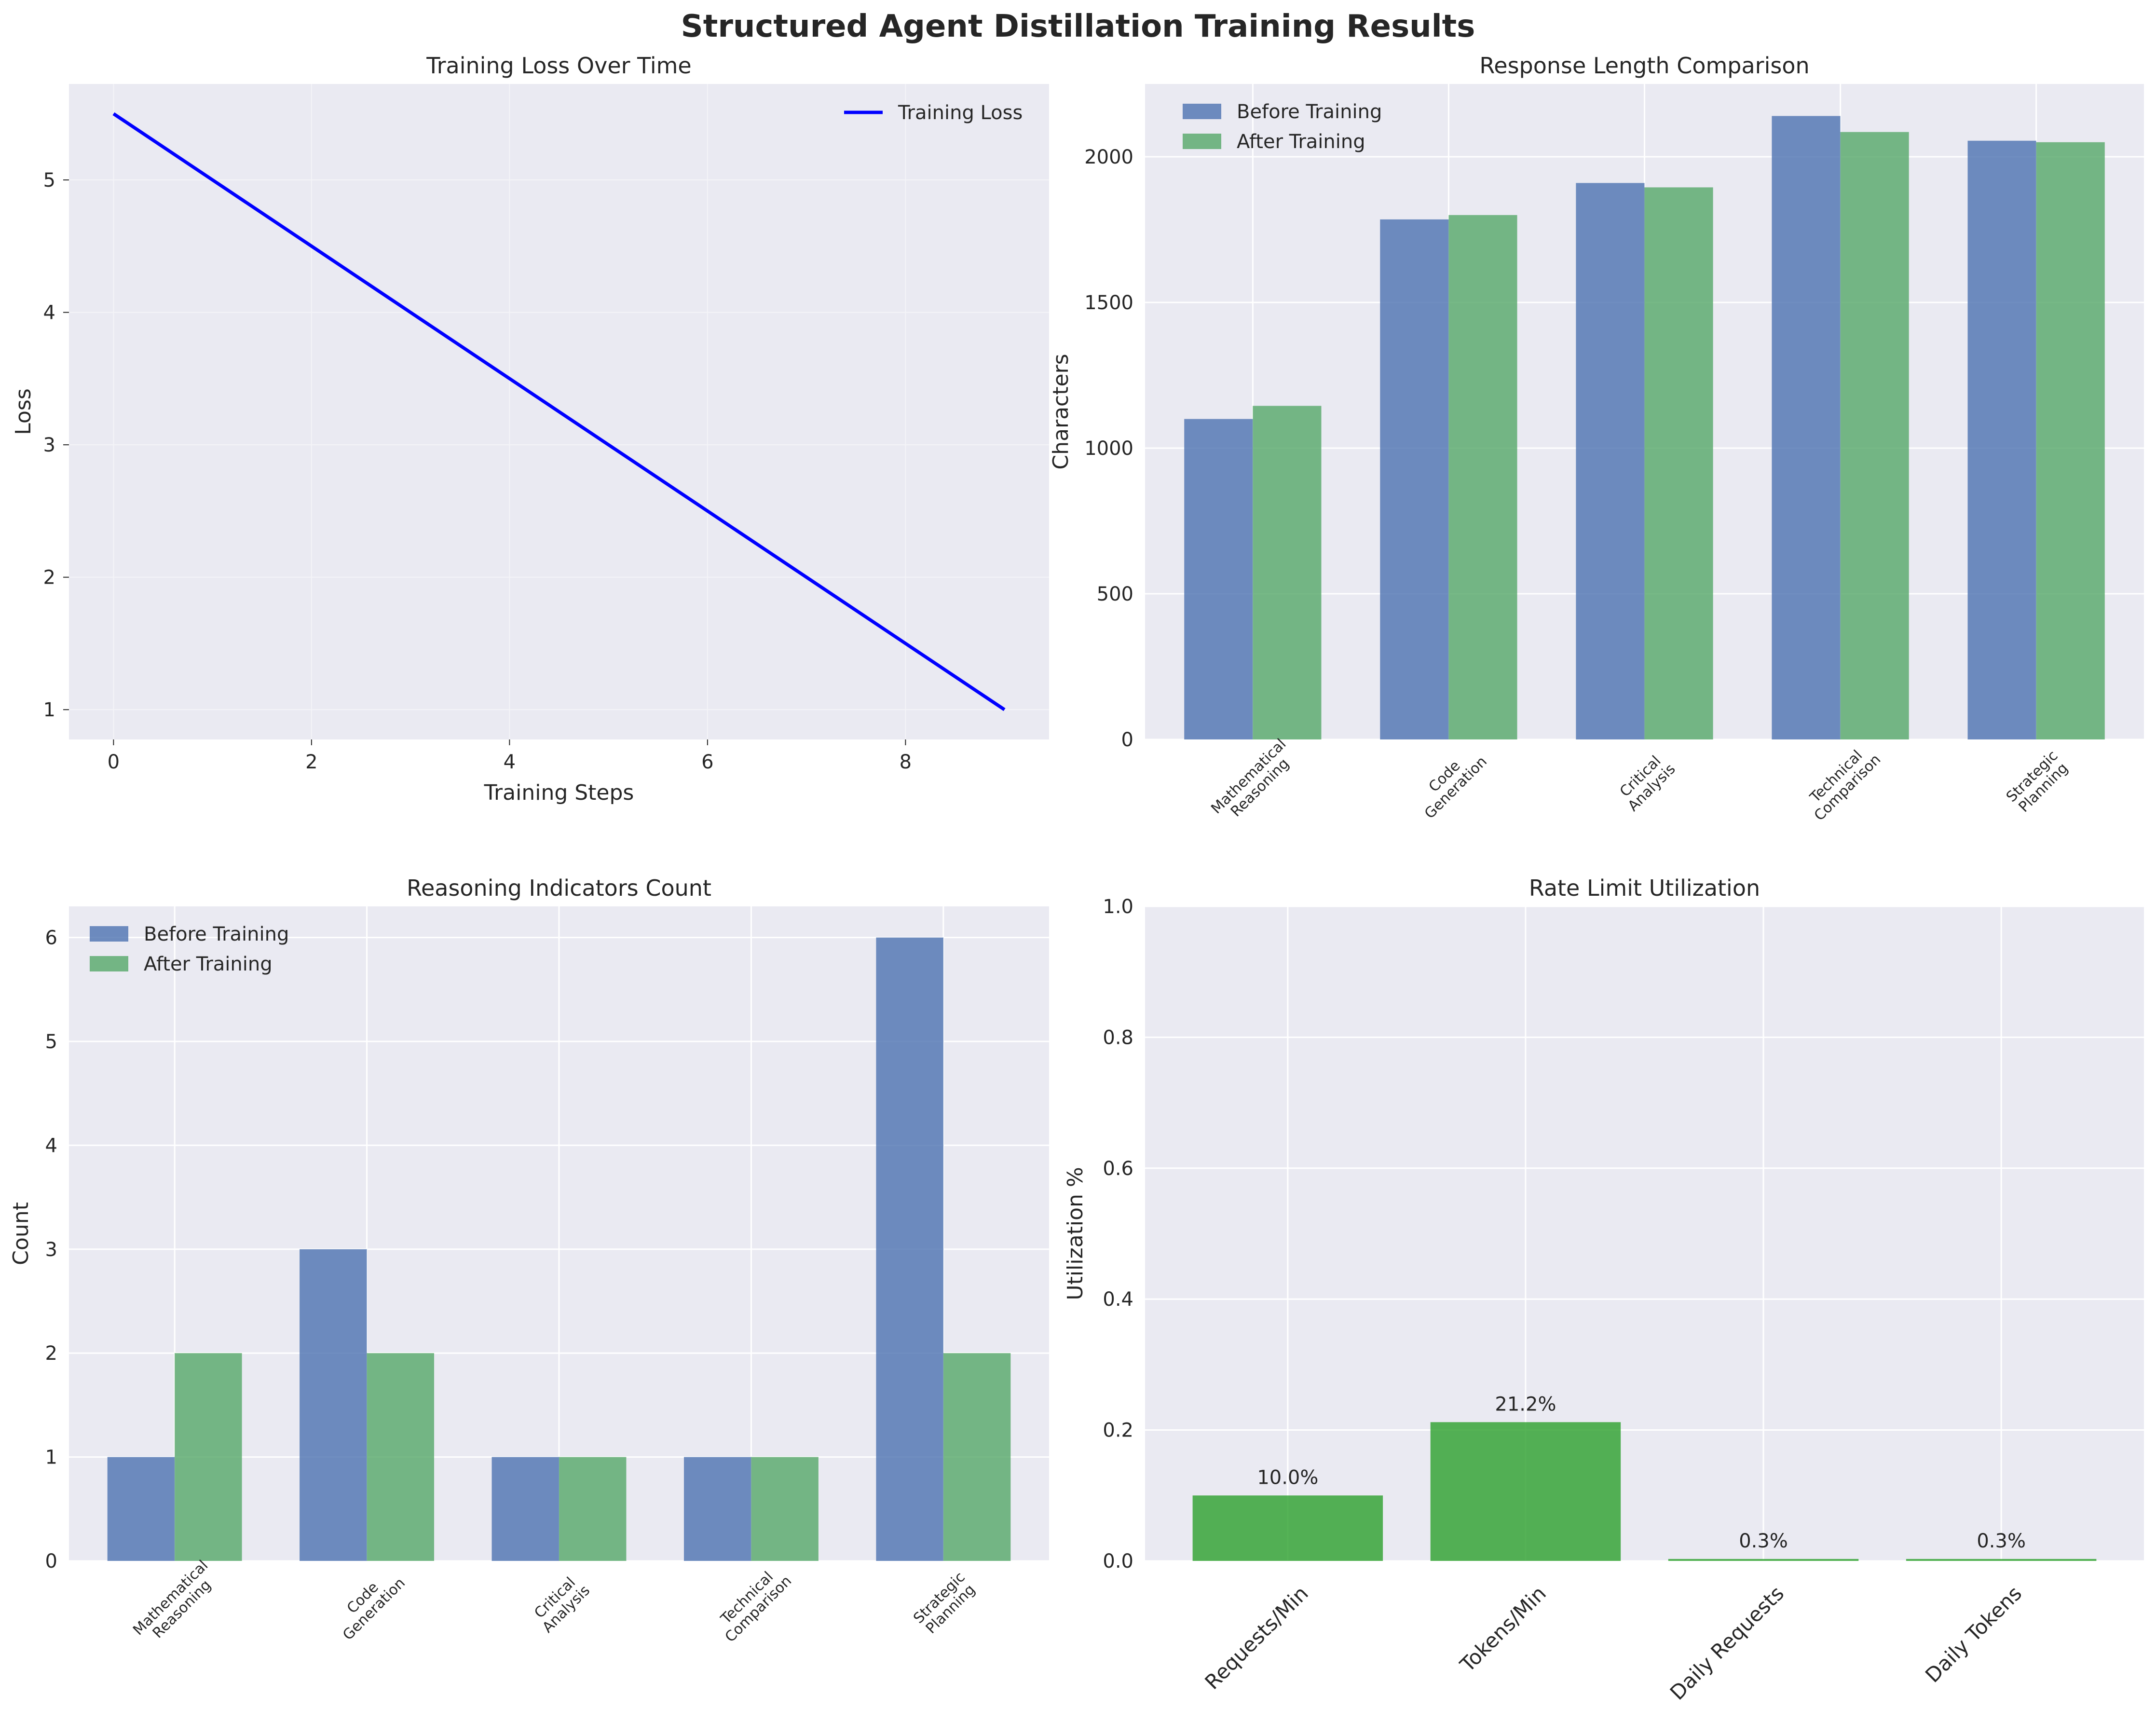  What do you see at coordinates (707, 762) in the screenshot?
I see `x-tick-label: 6` at bounding box center [707, 762].